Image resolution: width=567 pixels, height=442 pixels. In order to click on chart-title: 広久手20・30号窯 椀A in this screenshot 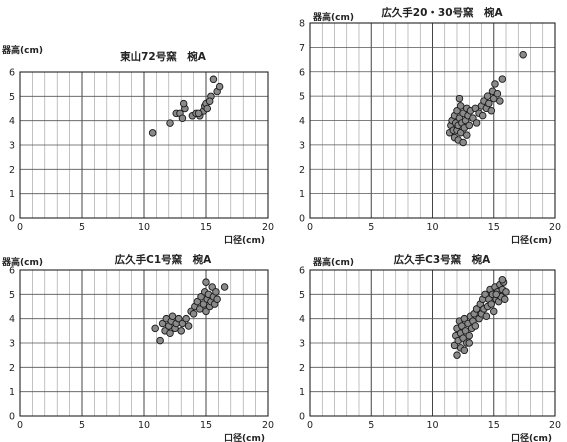, I will do `click(442, 12)`.